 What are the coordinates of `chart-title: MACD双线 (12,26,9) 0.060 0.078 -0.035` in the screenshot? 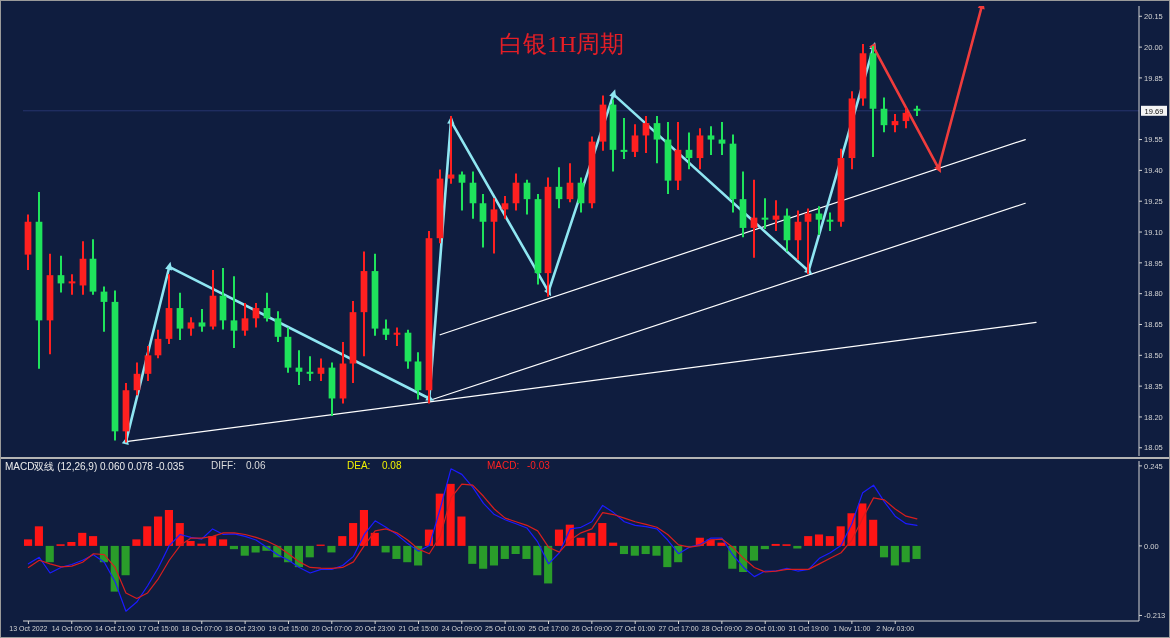 It's located at (94, 466).